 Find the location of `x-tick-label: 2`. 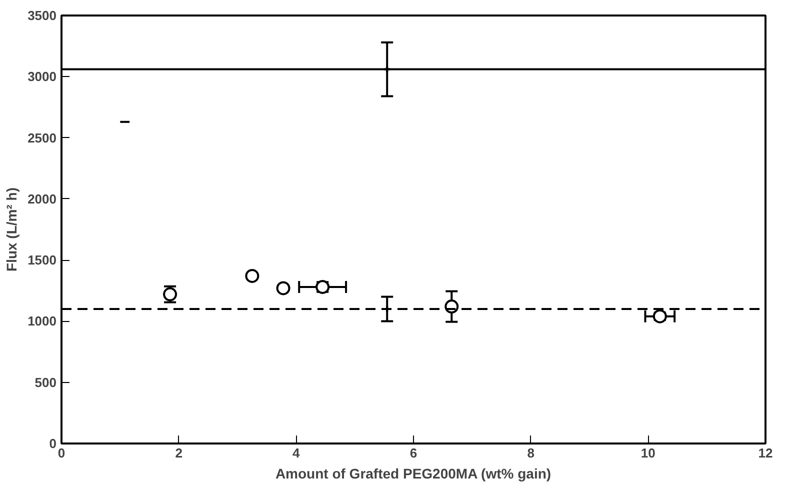

x-tick-label: 2 is located at coordinates (178, 453).